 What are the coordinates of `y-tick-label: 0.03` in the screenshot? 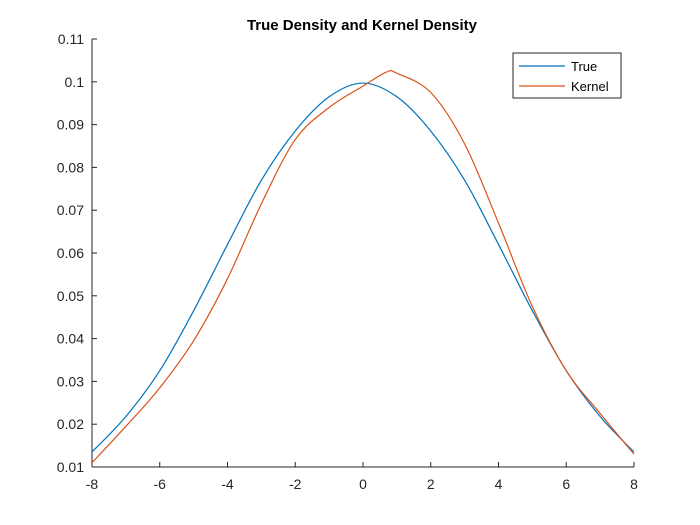 It's located at (70, 381).